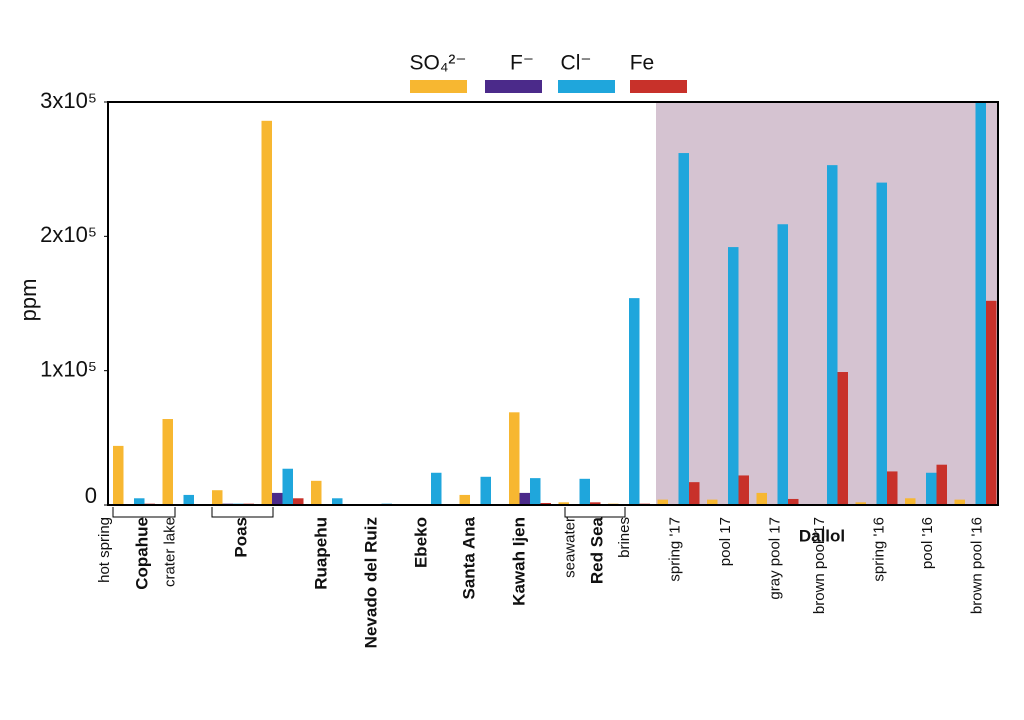 The image size is (1024, 720). What do you see at coordinates (420, 542) in the screenshot?
I see `group-label: Ebeko` at bounding box center [420, 542].